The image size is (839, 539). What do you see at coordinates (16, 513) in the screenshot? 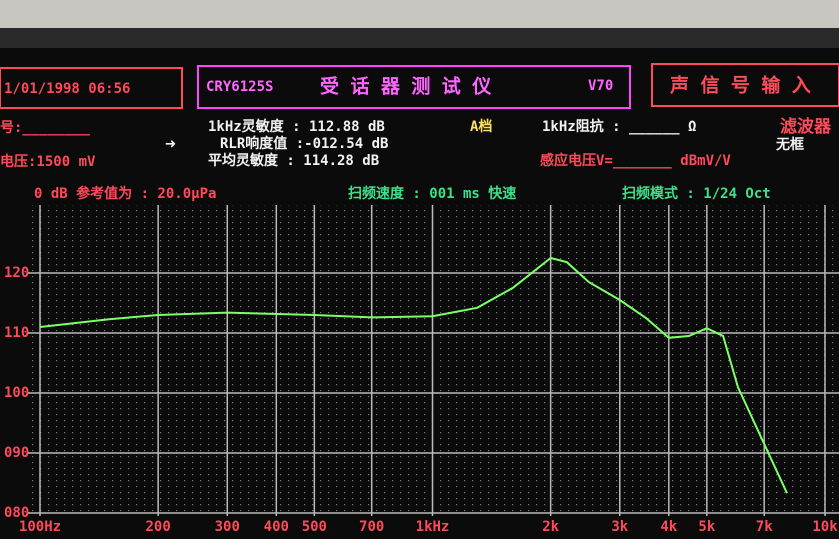
I see `y-tick-label: 080` at bounding box center [16, 513].